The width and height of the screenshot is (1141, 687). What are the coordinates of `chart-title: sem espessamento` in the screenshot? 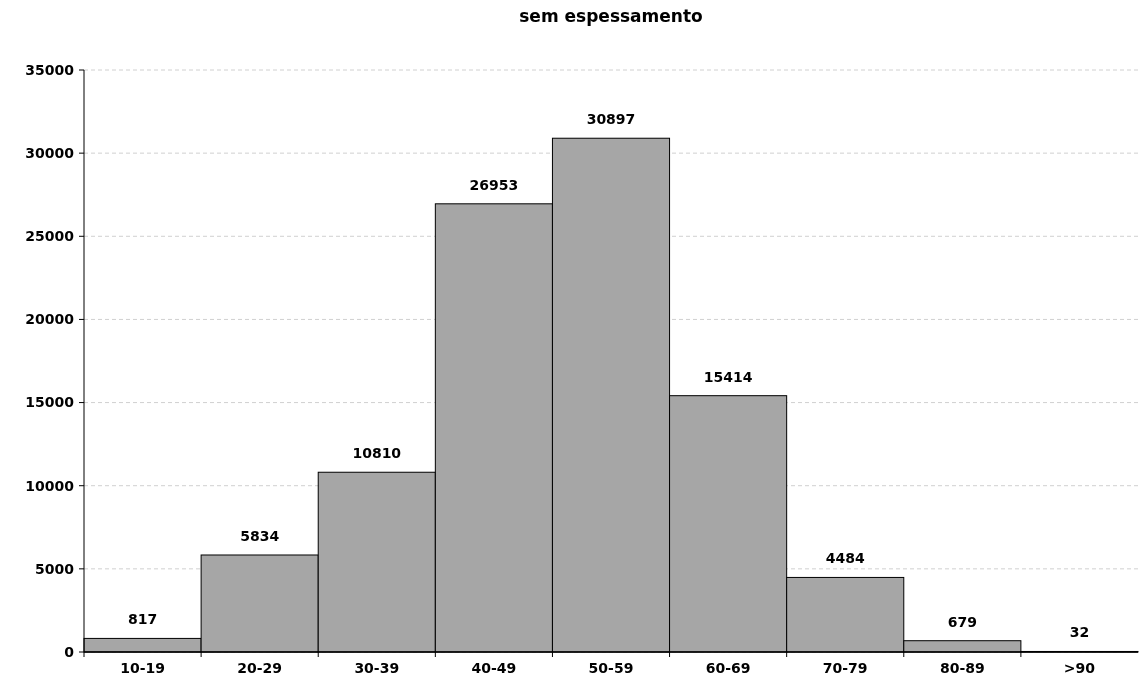 It's located at (611, 16).